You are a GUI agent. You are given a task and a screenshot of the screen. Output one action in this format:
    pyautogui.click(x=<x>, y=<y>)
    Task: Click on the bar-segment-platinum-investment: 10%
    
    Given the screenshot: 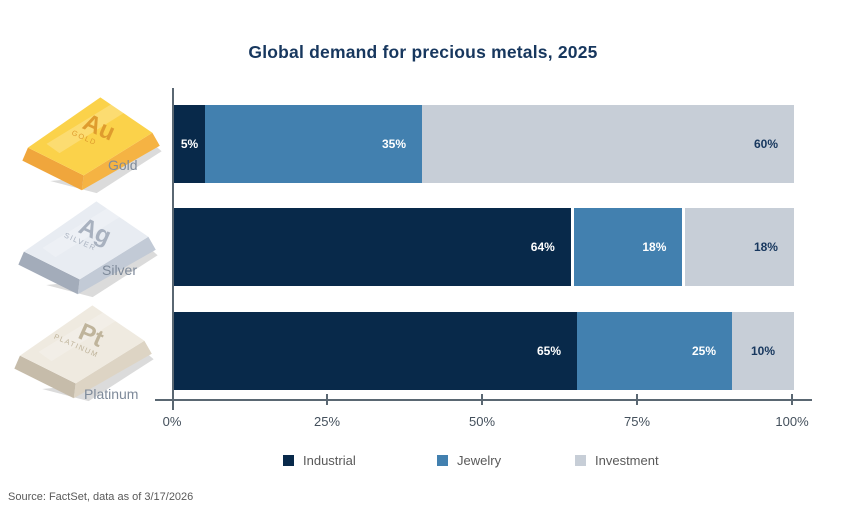 What is the action you would take?
    pyautogui.click(x=763, y=351)
    